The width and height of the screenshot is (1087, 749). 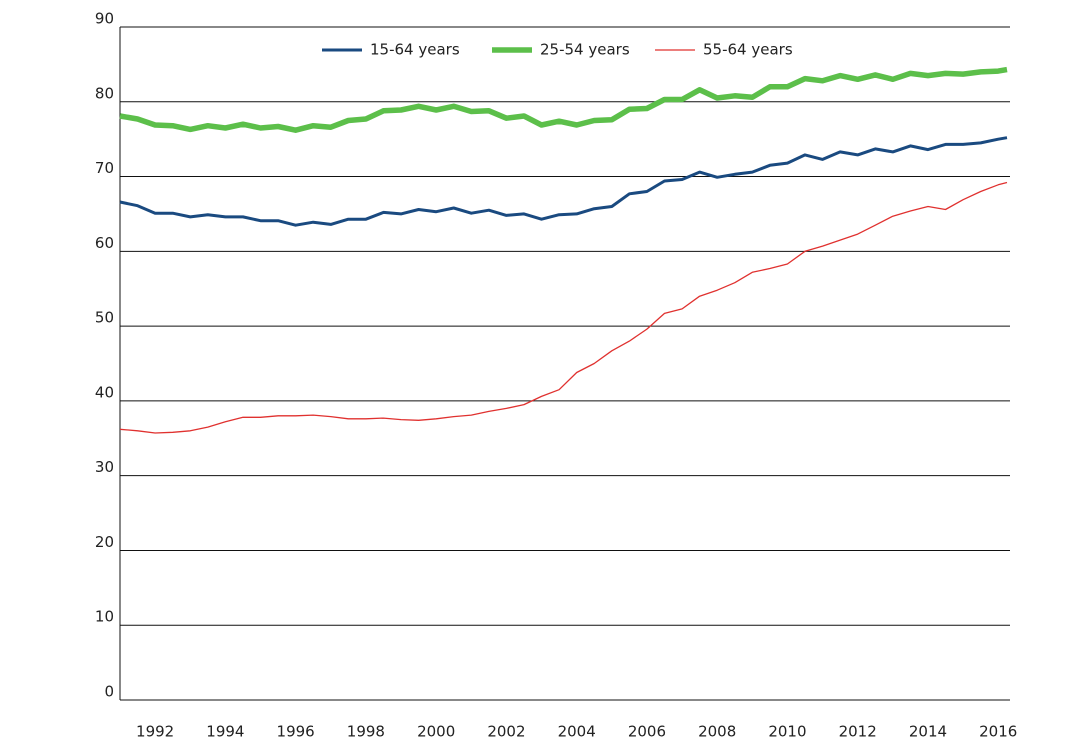 What do you see at coordinates (748, 50) in the screenshot?
I see `legend-label: 55-64 years` at bounding box center [748, 50].